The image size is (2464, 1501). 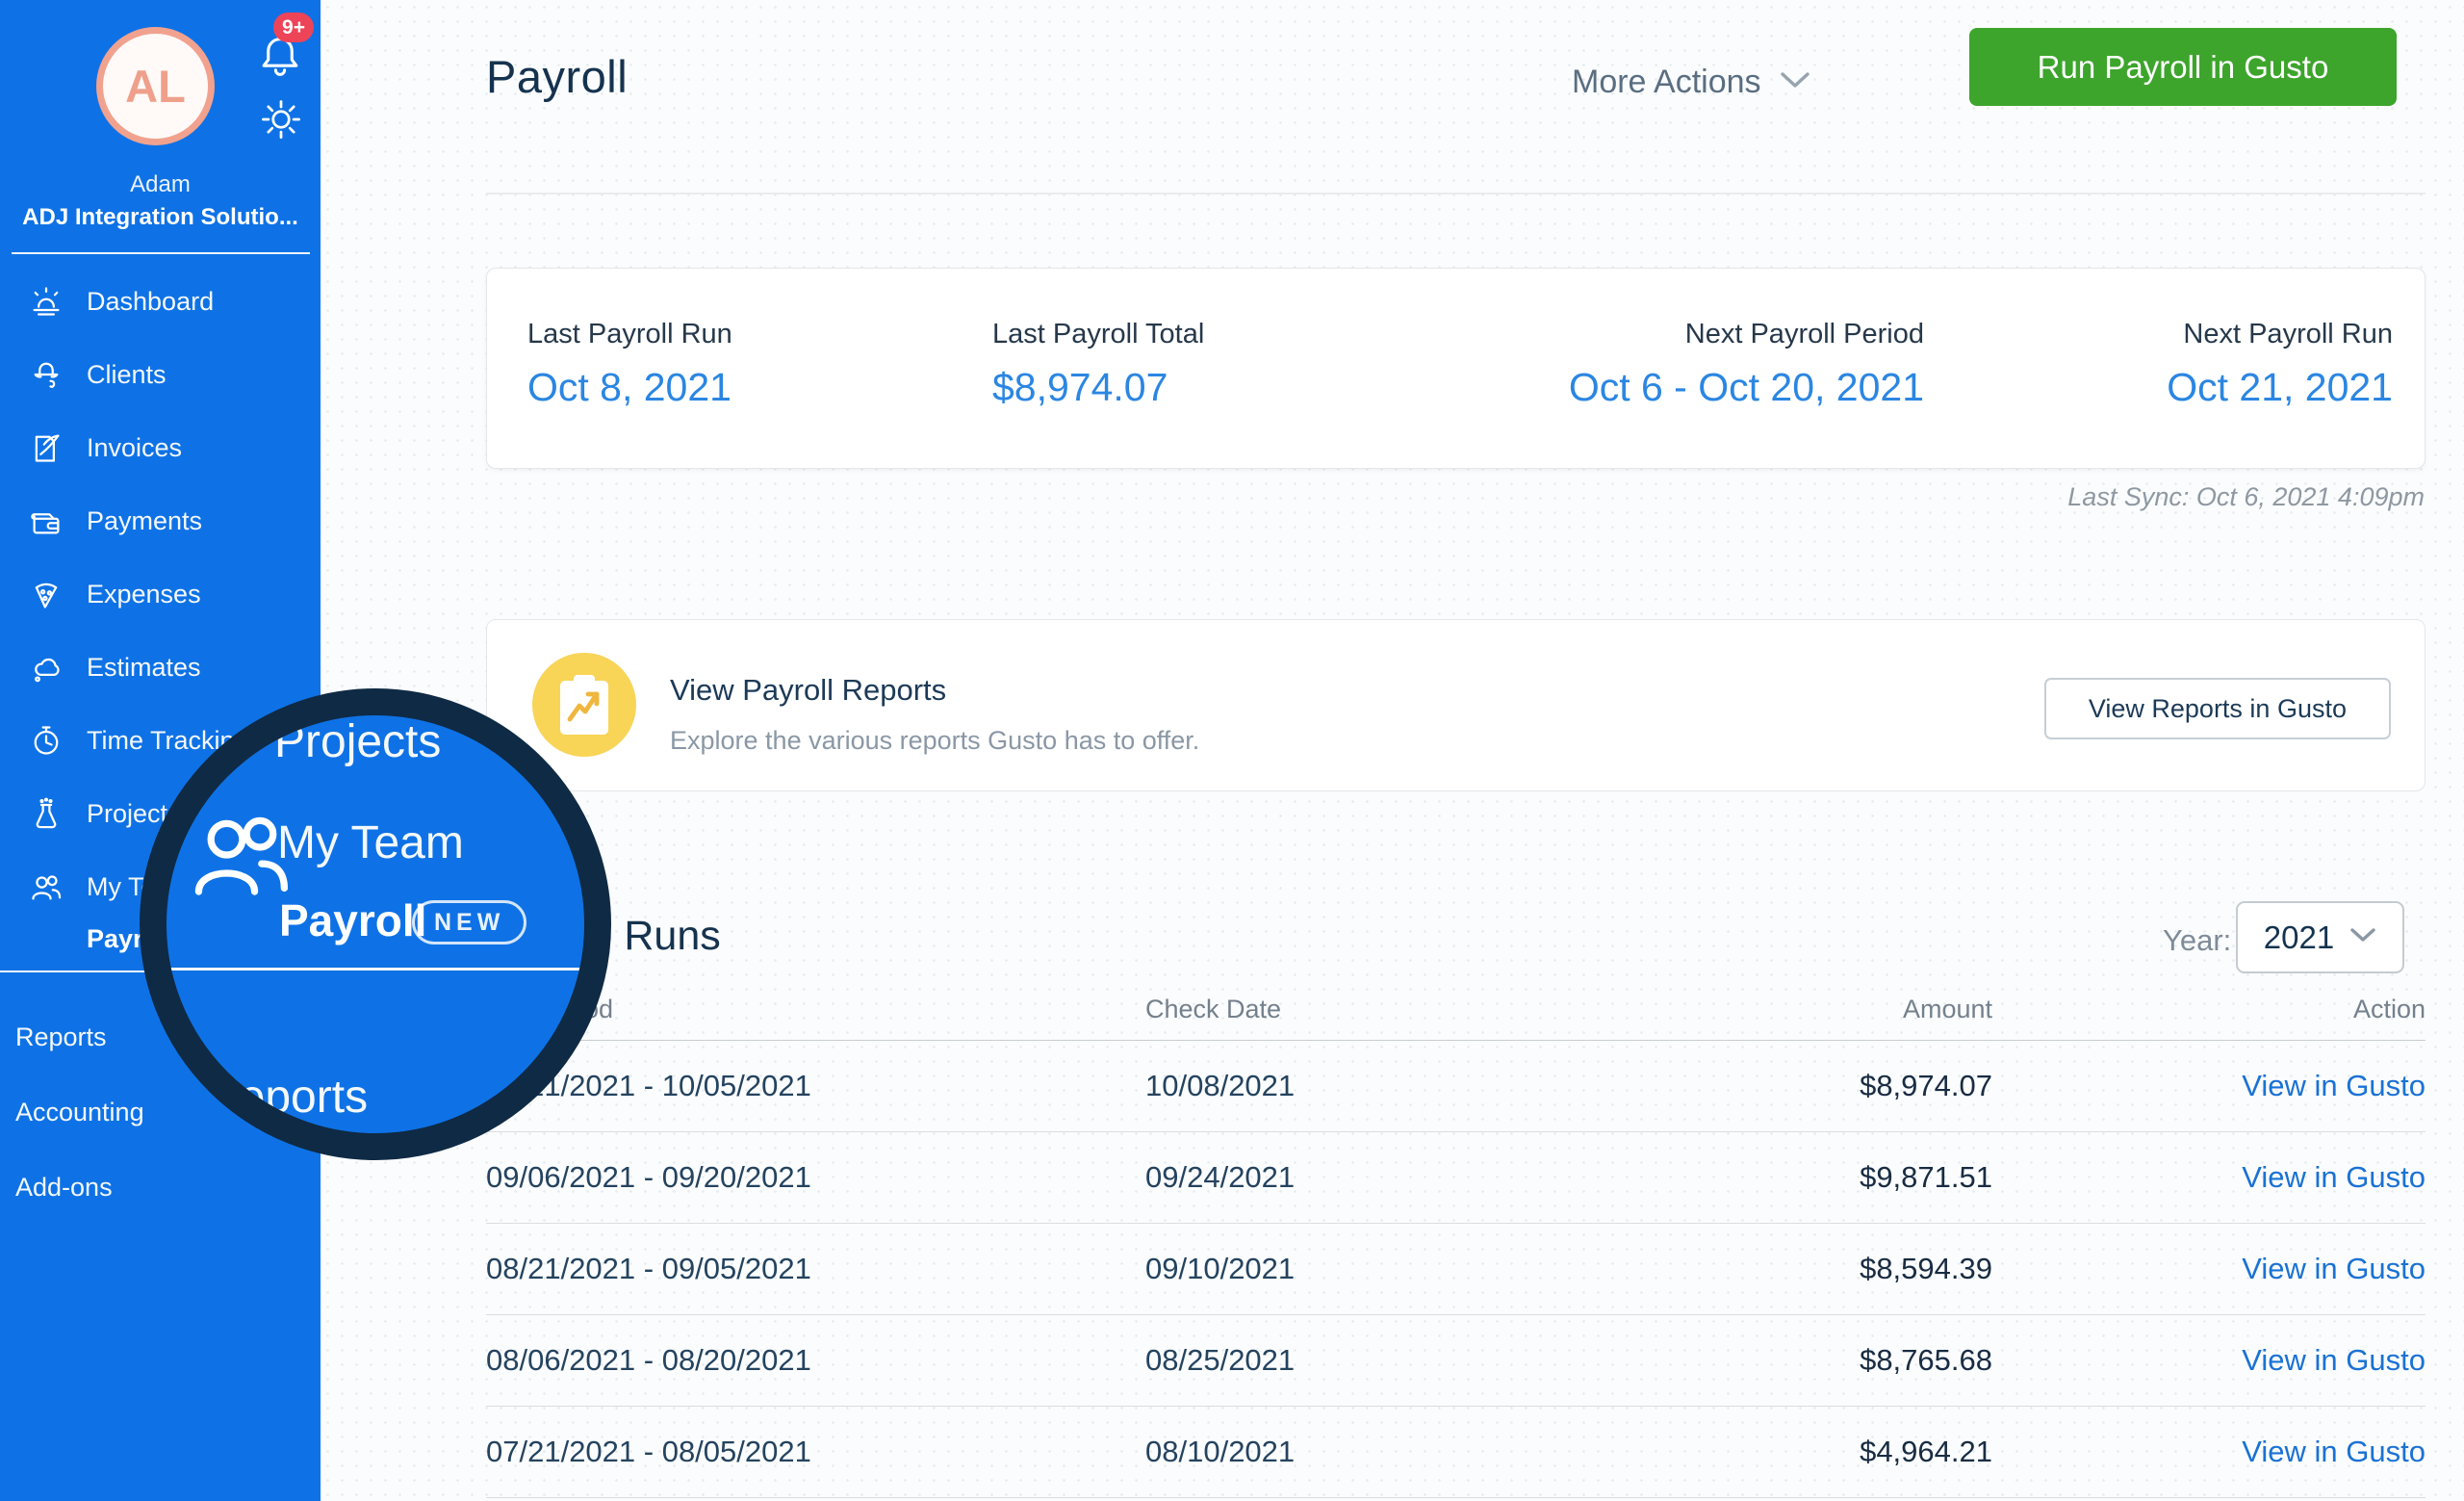 I want to click on magnified-my-team-label: My Team, so click(x=370, y=842).